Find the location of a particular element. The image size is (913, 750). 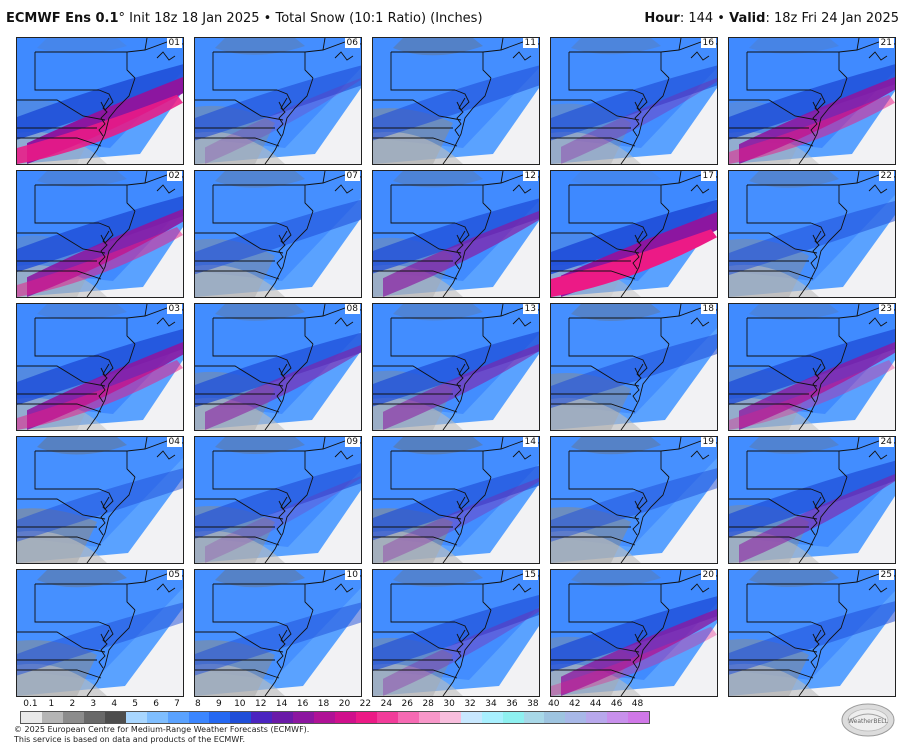

legend-tick: 46 is located at coordinates (616, 704).